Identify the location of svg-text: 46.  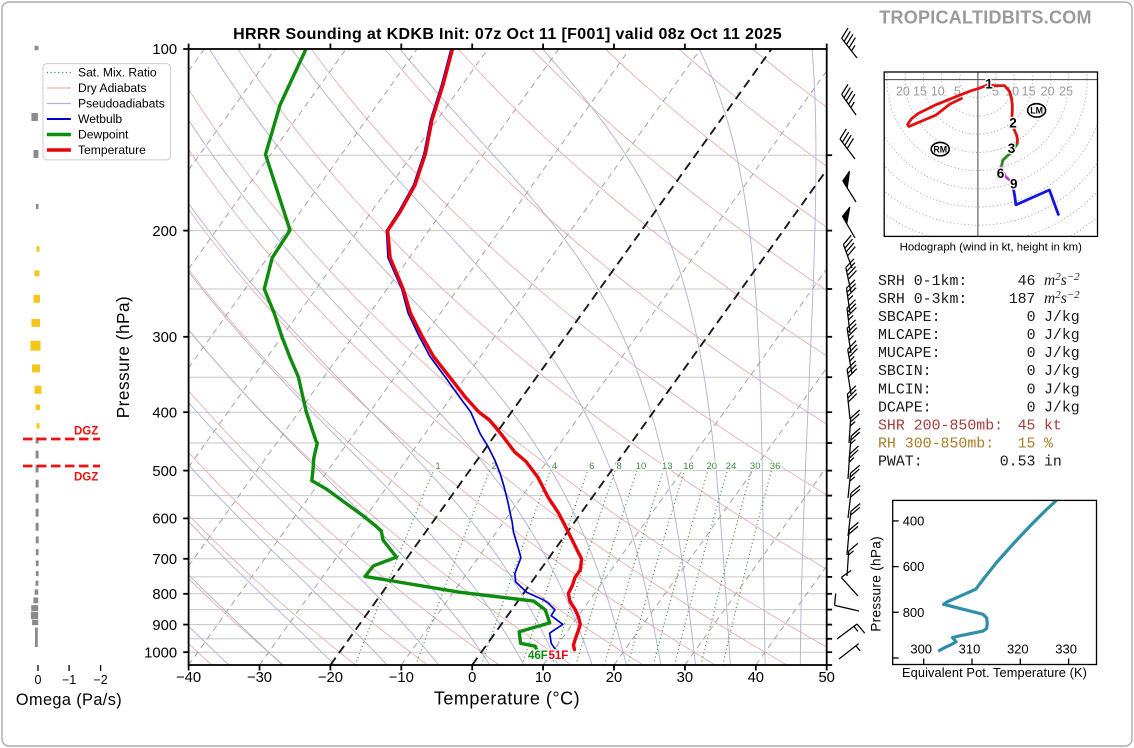
(1027, 282).